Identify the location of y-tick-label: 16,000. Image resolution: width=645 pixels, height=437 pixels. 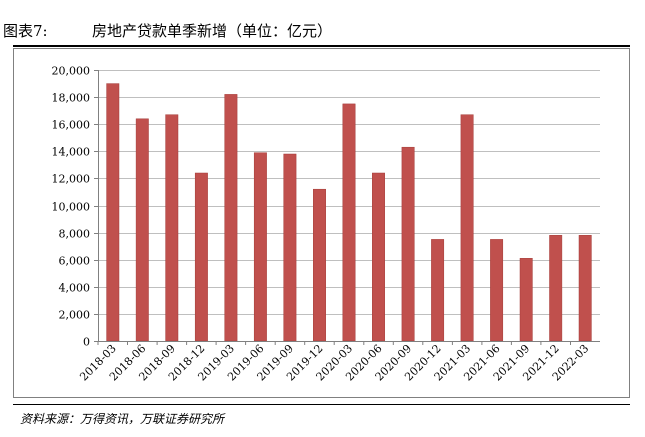
(71, 125).